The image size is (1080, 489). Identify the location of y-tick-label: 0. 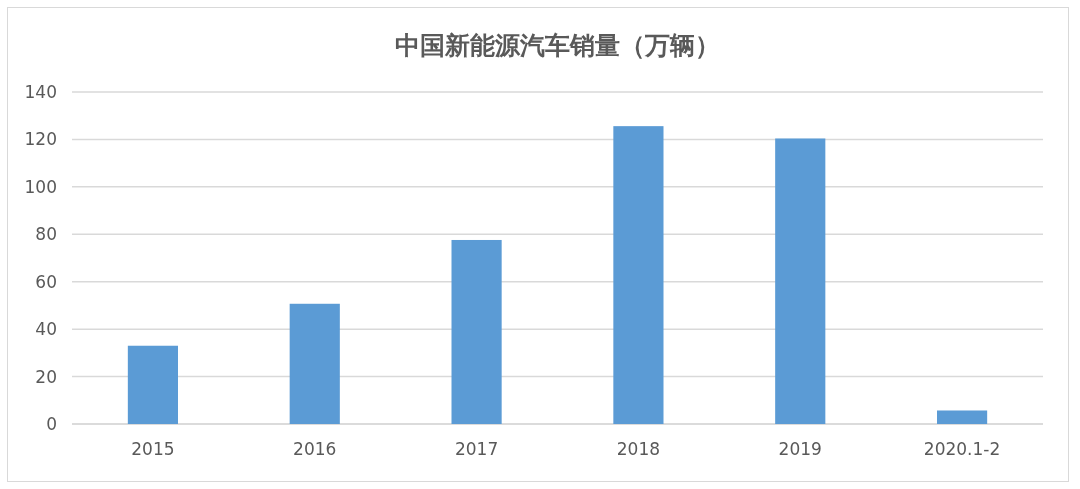
(51, 423).